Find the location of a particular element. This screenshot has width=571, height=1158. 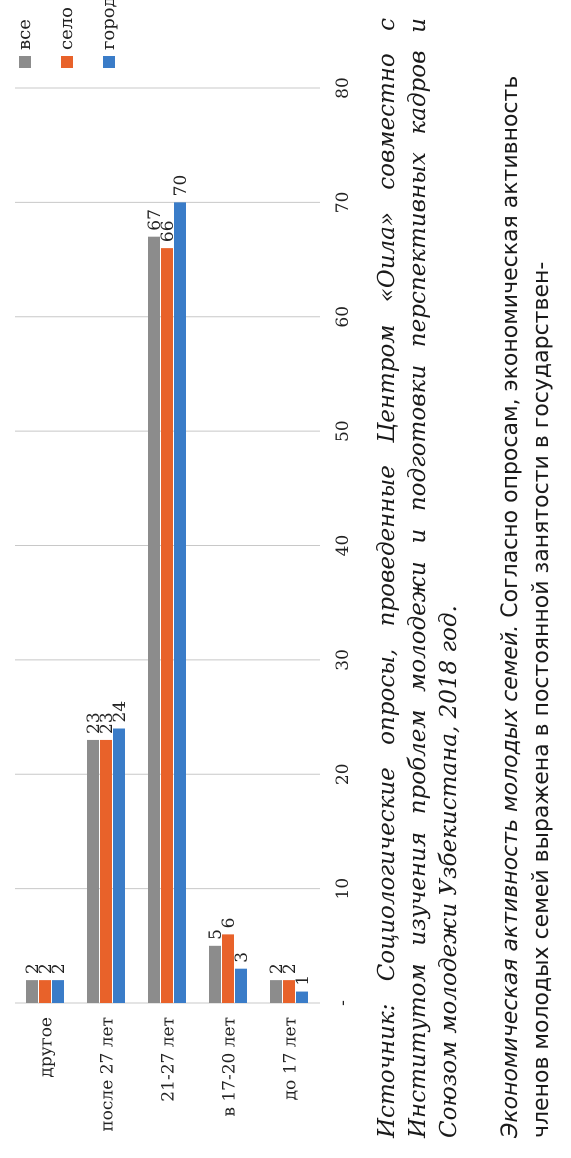

tick-label: 20 is located at coordinates (343, 774).